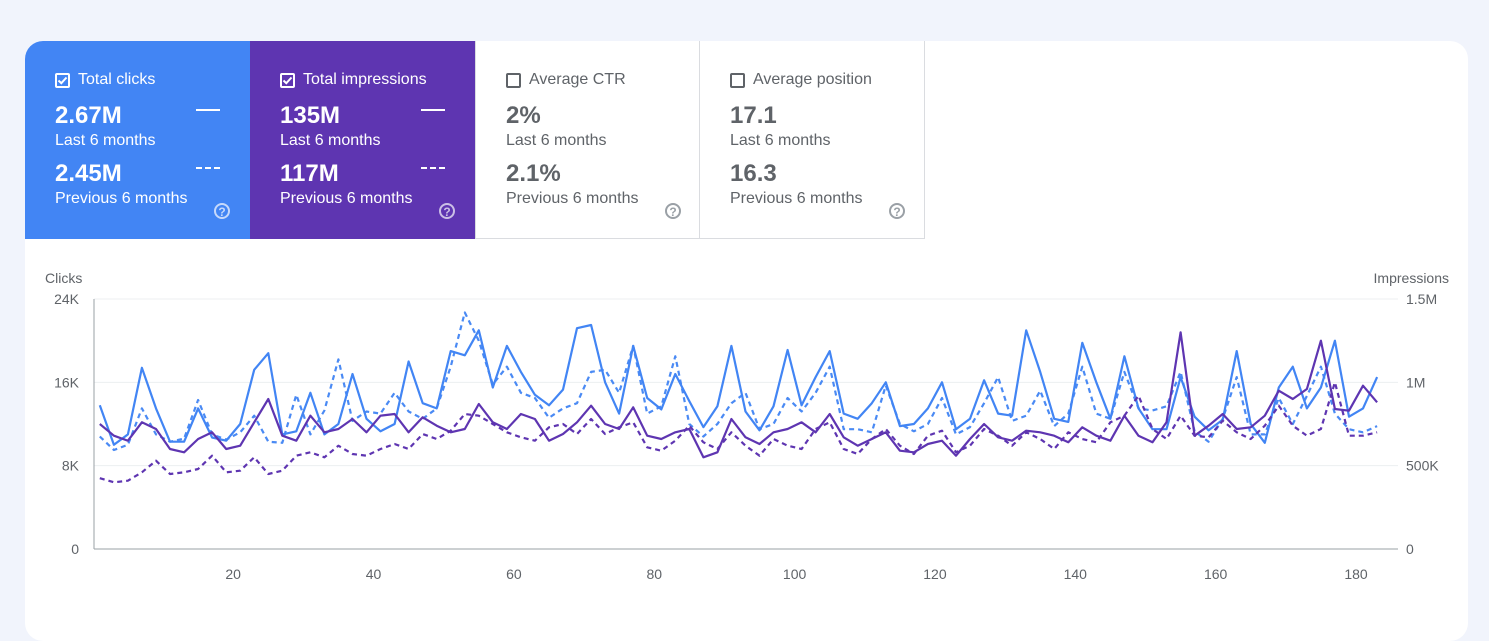 The height and width of the screenshot is (641, 1489). I want to click on card-title: Total clicks, so click(117, 79).